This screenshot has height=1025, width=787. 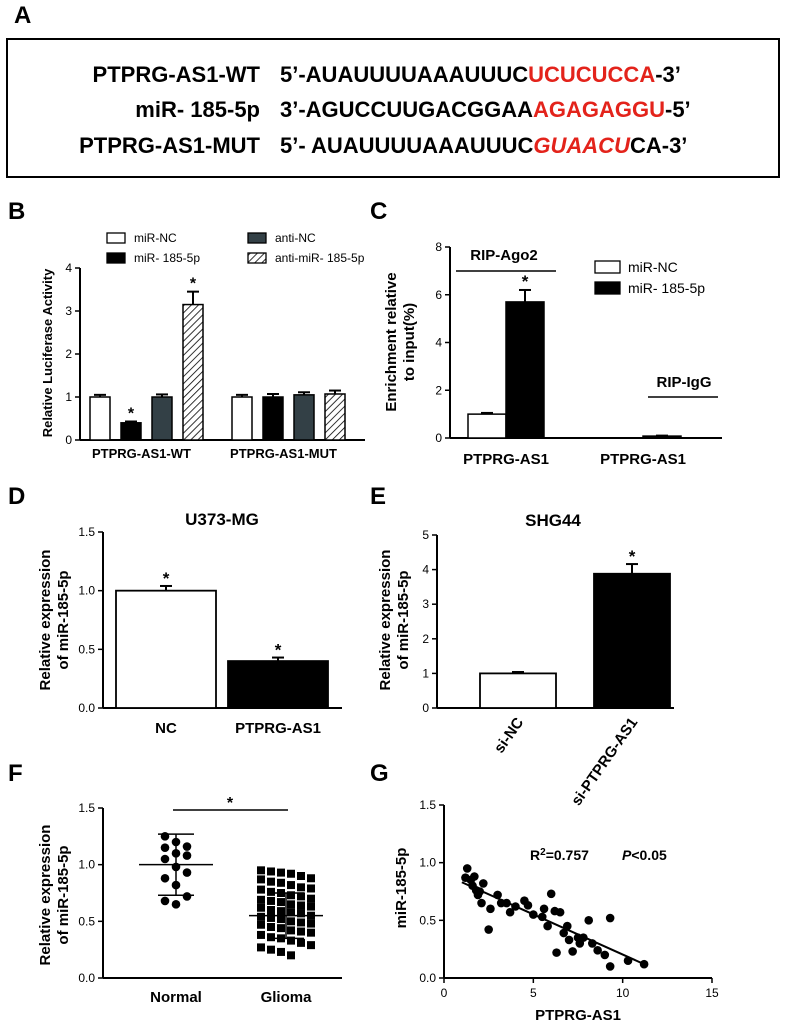 I want to click on chart-b-y-tick-label: 0, so click(x=68, y=440).